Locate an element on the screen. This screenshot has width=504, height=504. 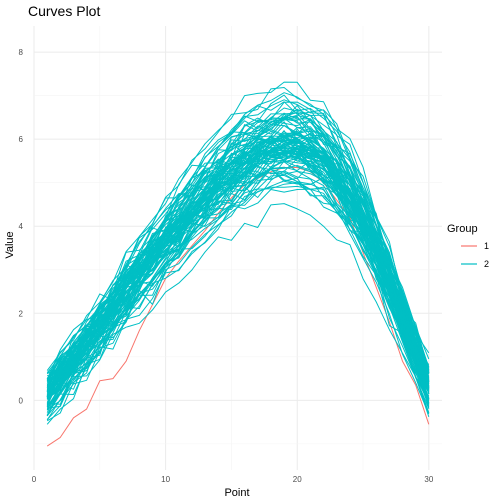
x-tick-label: 0 is located at coordinates (34, 479).